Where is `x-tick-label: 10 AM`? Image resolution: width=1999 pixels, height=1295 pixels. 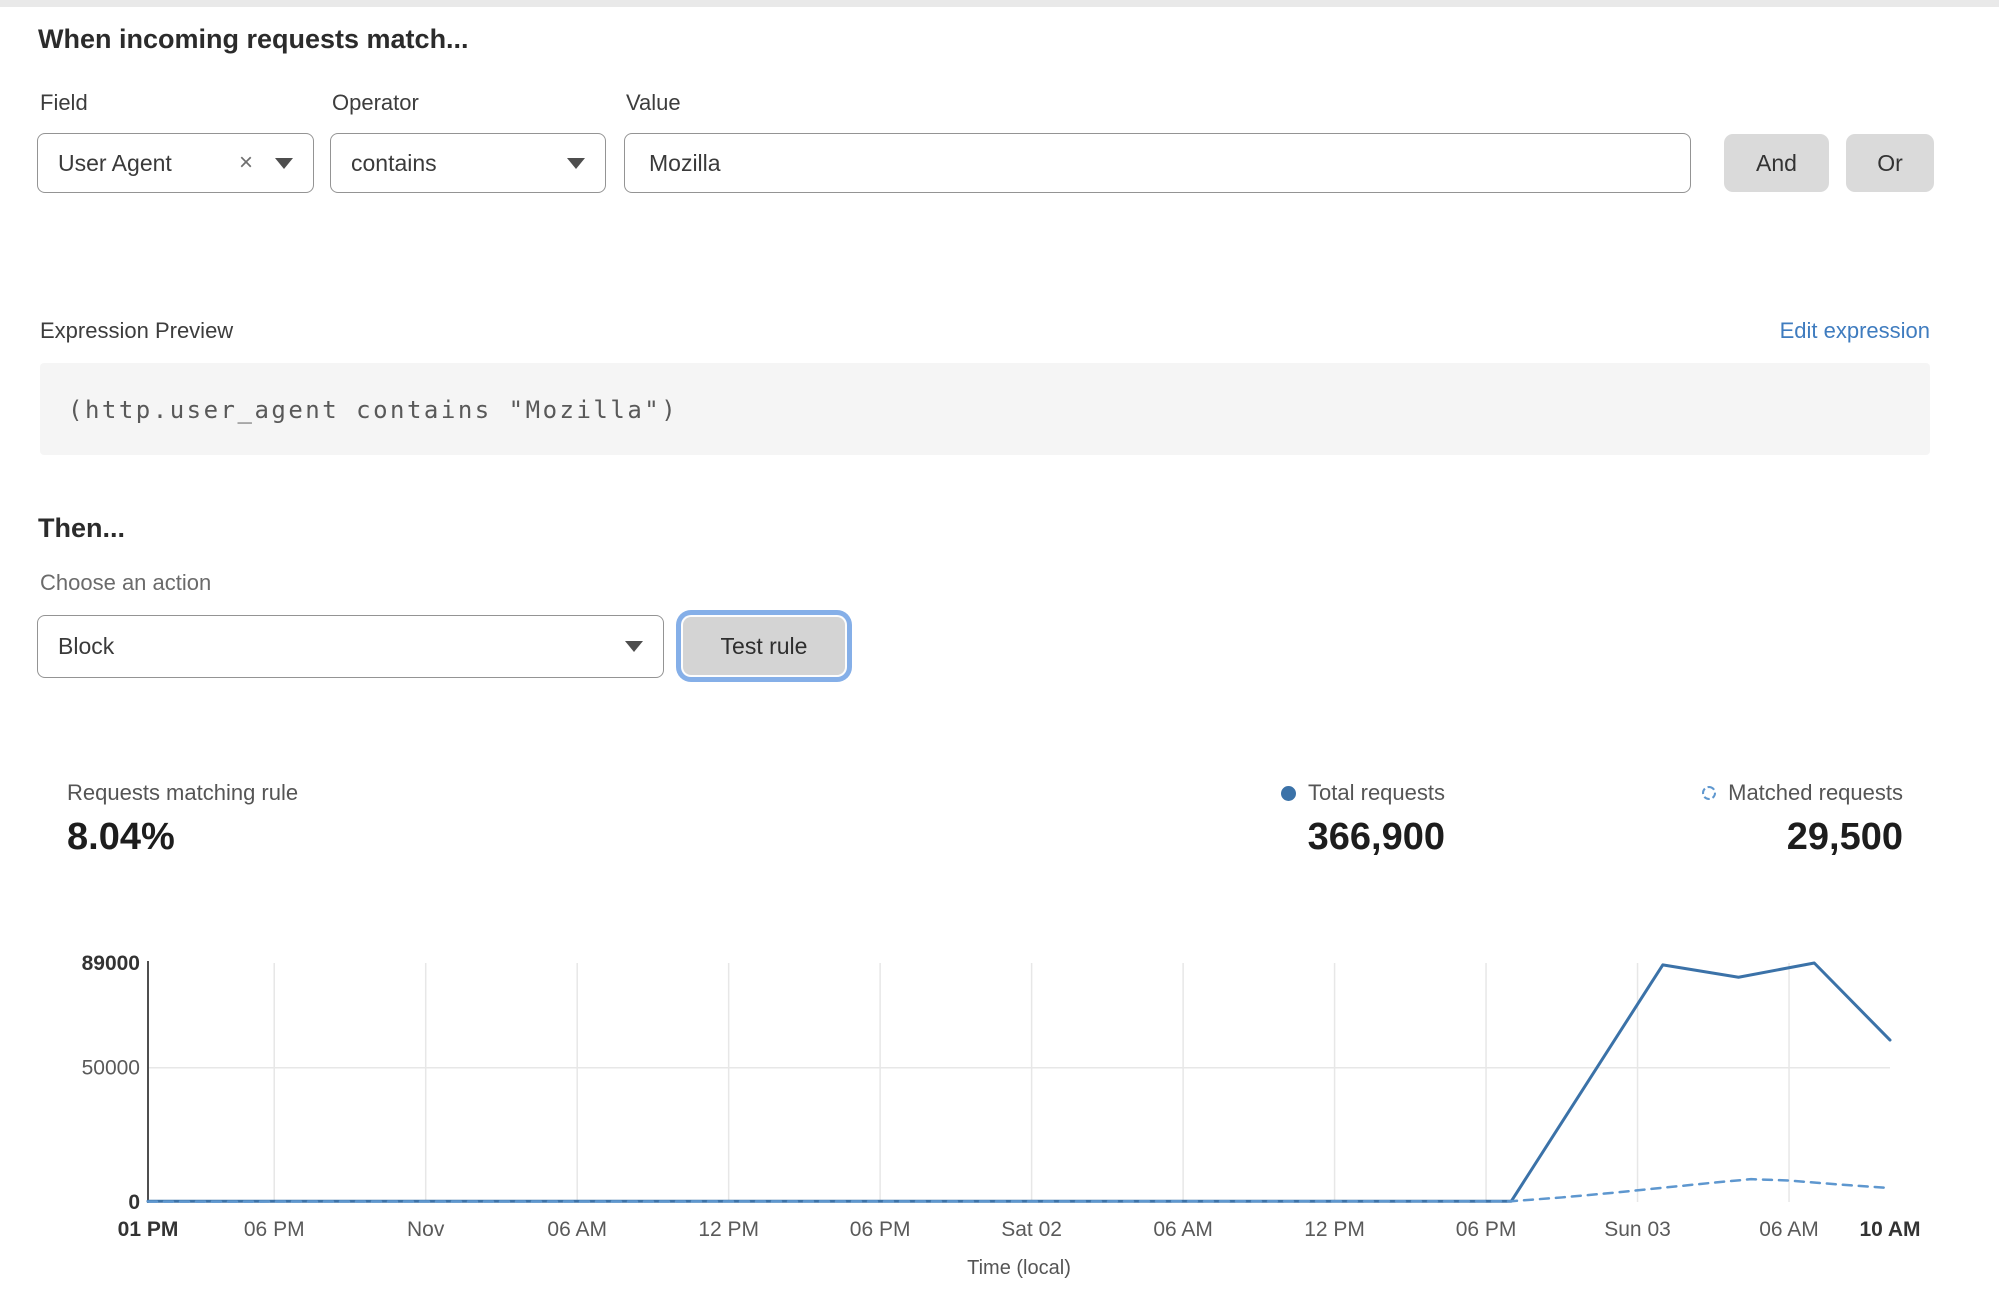
x-tick-label: 10 AM is located at coordinates (1889, 1229).